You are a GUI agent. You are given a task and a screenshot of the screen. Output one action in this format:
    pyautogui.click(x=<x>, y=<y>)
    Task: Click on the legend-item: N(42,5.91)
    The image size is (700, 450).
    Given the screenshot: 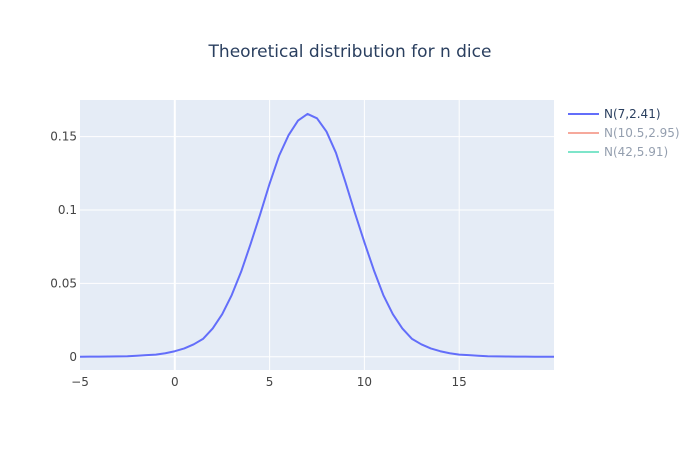 What is the action you would take?
    pyautogui.click(x=618, y=152)
    